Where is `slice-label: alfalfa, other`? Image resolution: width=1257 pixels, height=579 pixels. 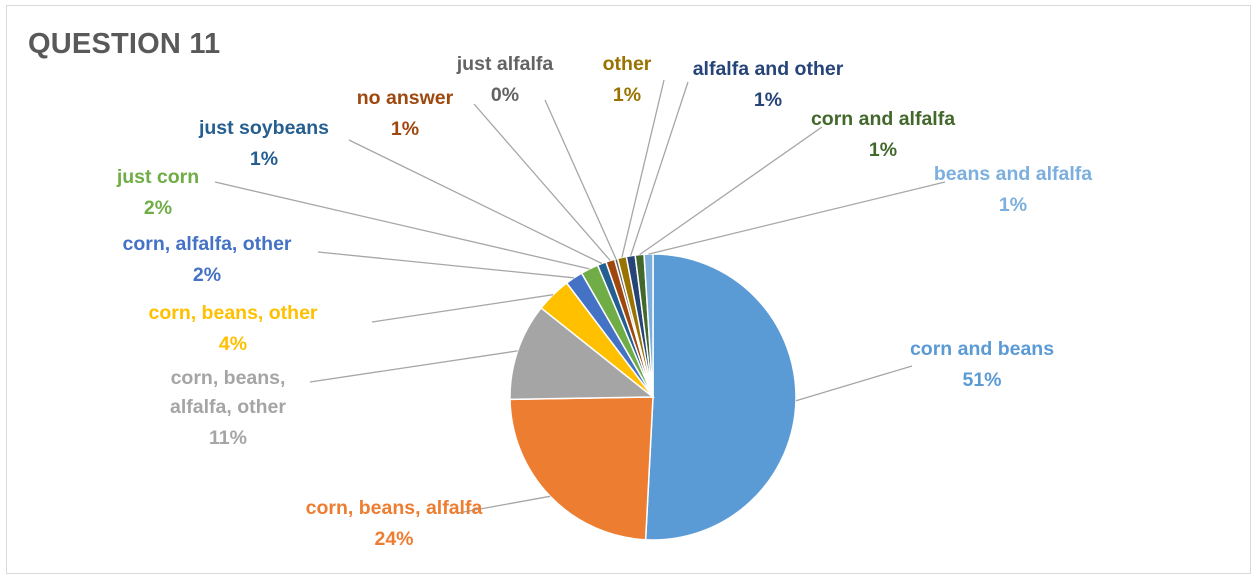 slice-label: alfalfa, other is located at coordinates (228, 407).